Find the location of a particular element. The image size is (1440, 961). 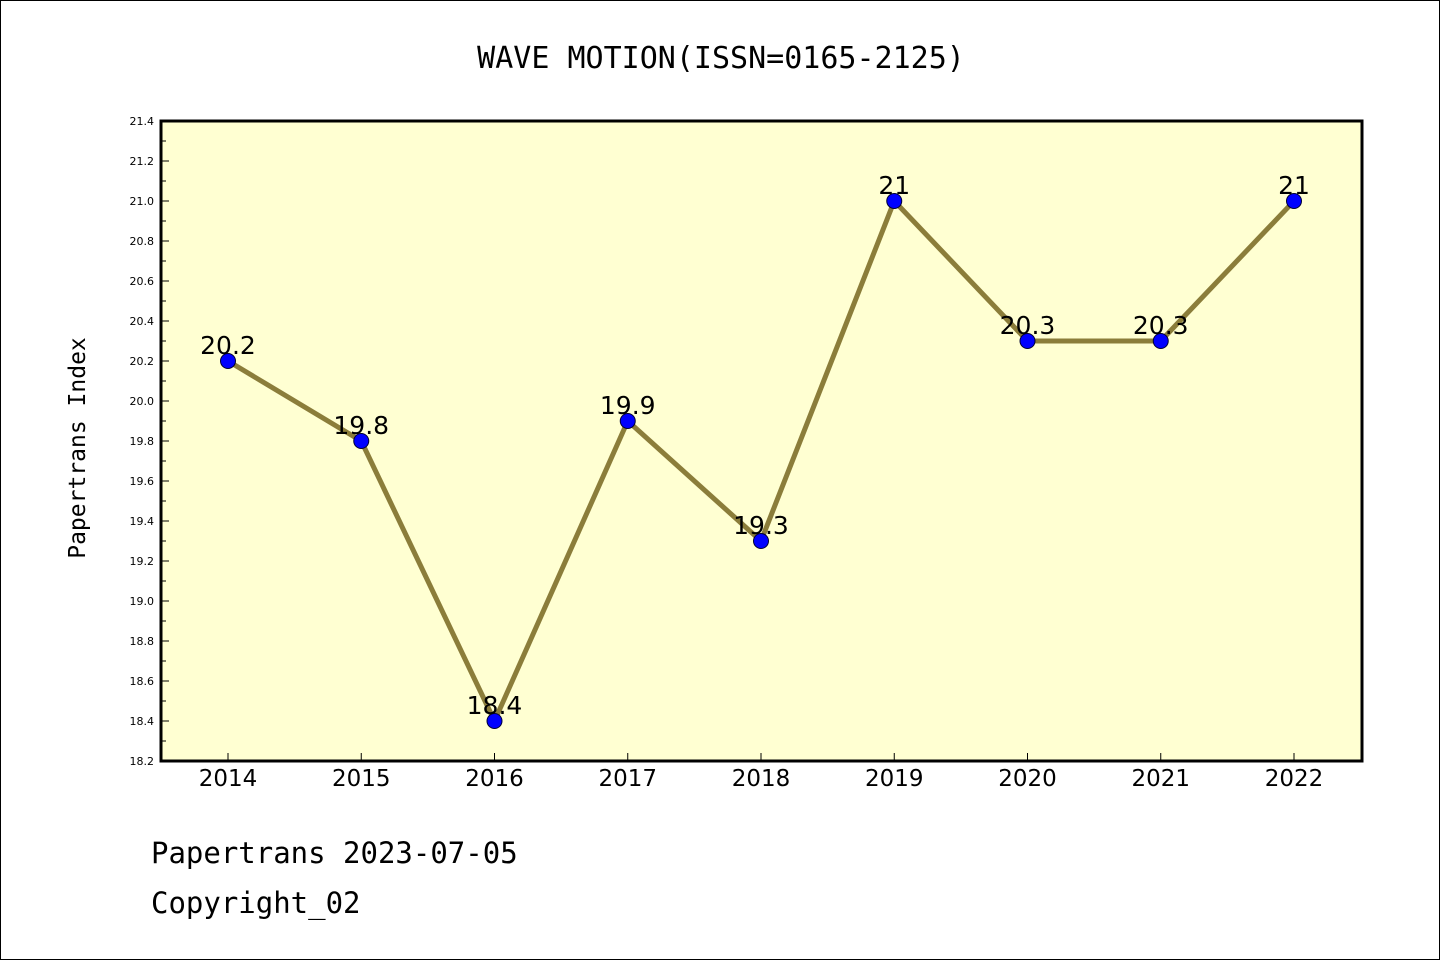

data-label: 18.4 is located at coordinates (495, 705).